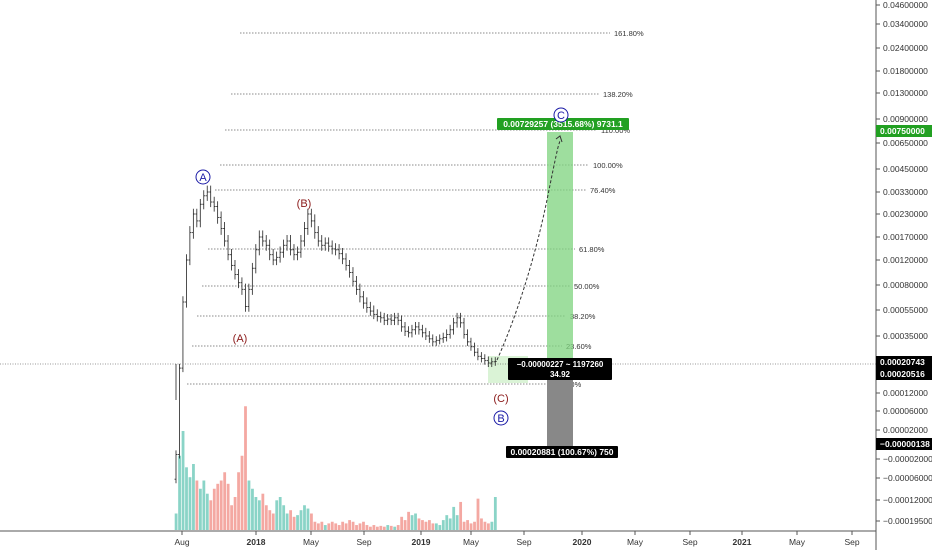 The height and width of the screenshot is (555, 932). What do you see at coordinates (560, 248) in the screenshot?
I see `profit-zone` at bounding box center [560, 248].